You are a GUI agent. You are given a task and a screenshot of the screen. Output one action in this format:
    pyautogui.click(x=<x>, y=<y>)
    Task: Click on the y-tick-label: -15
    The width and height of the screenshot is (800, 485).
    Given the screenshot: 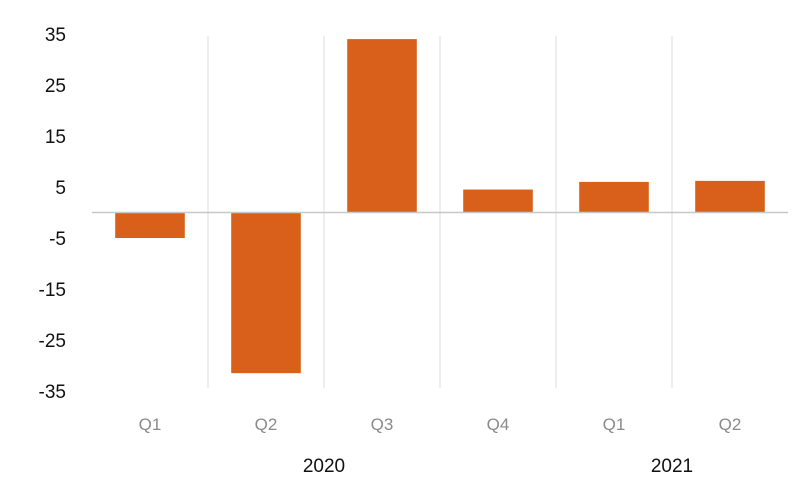 What is the action you would take?
    pyautogui.click(x=52, y=290)
    